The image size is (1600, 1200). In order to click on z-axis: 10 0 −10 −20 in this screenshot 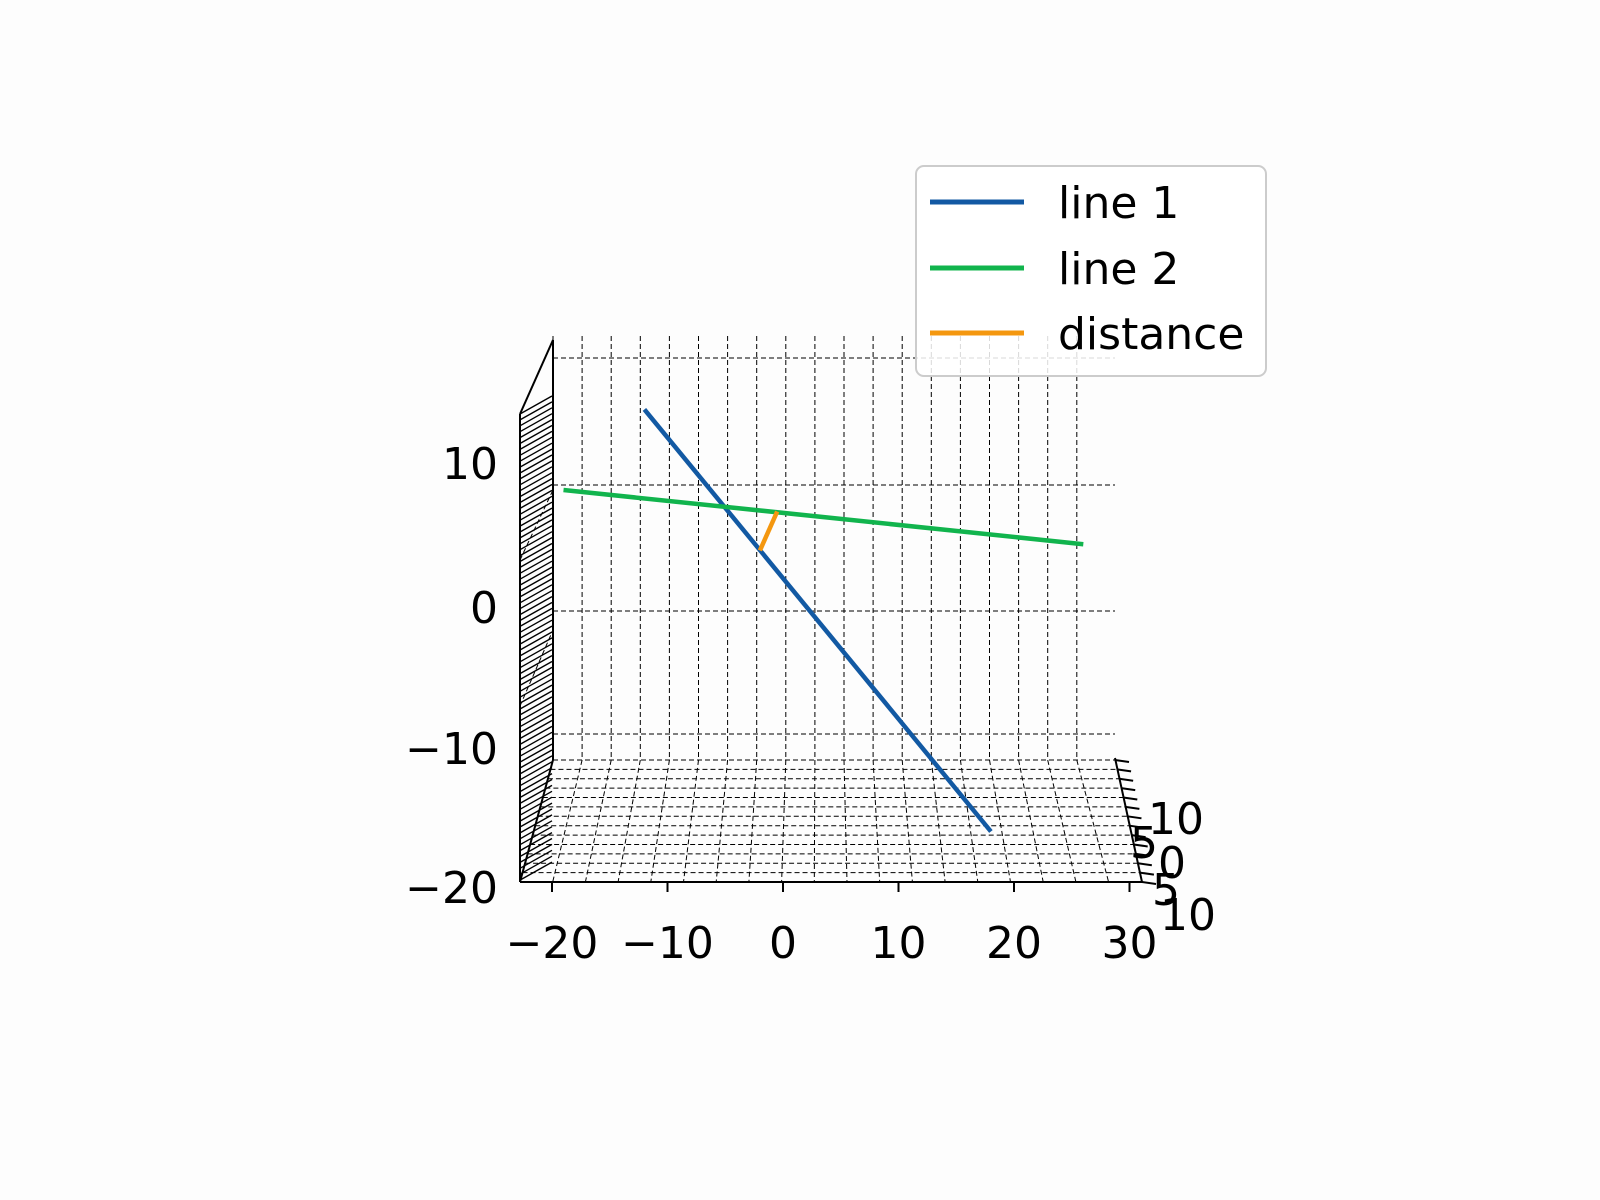, I will do `click(451, 676)`.